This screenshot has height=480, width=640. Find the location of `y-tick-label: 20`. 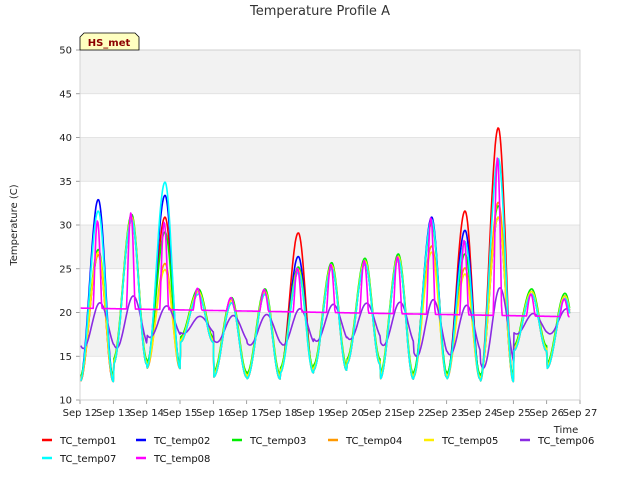

y-tick-label: 20 is located at coordinates (65, 313).